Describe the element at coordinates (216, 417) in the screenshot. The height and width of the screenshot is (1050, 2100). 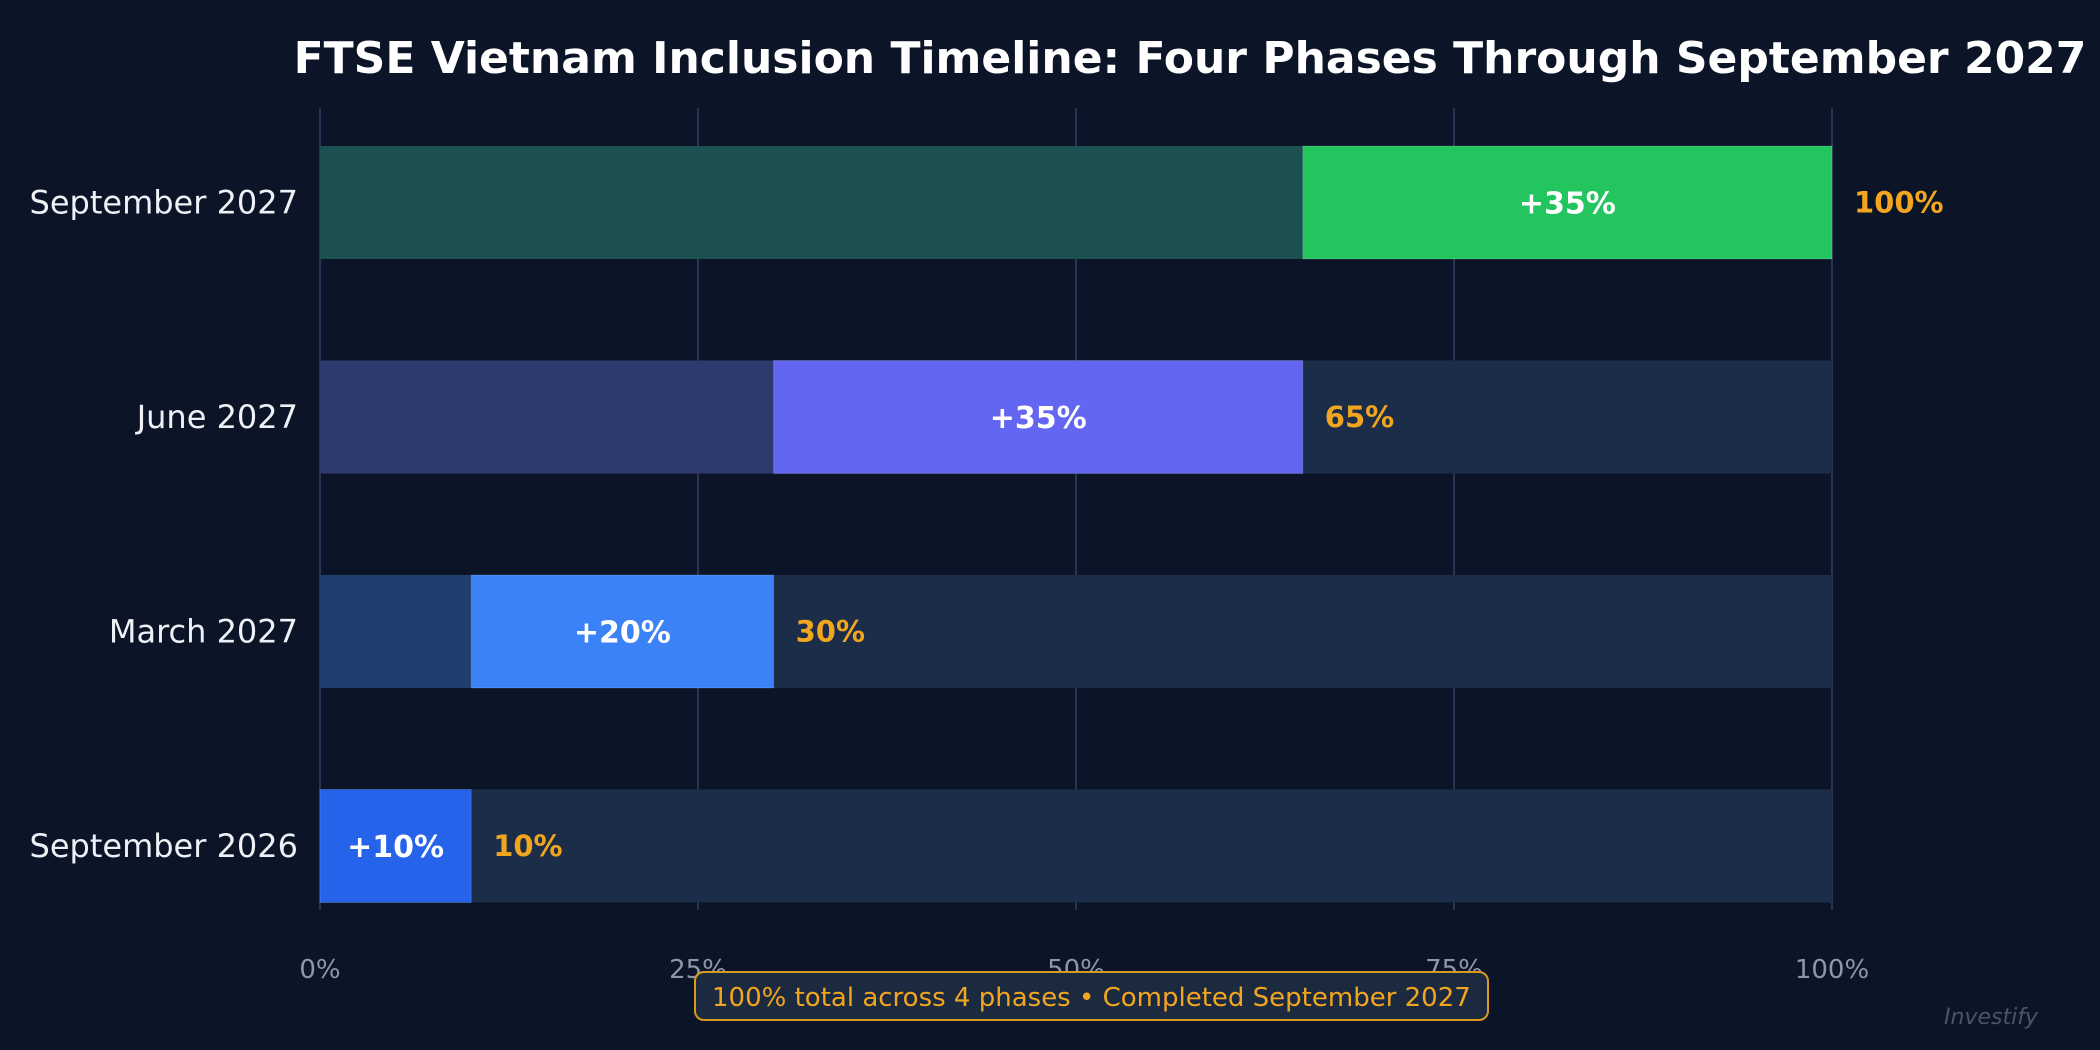
I see `y-category-label: June 2027` at that location.